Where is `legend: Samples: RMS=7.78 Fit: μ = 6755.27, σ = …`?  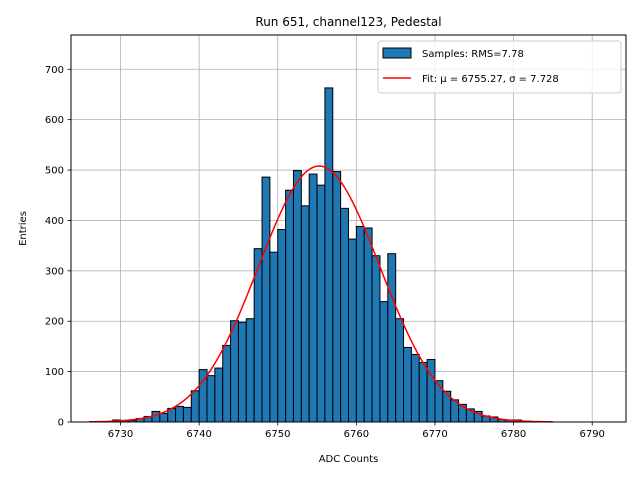
legend: Samples: RMS=7.78 Fit: μ = 6755.27, σ = … is located at coordinates (499, 67).